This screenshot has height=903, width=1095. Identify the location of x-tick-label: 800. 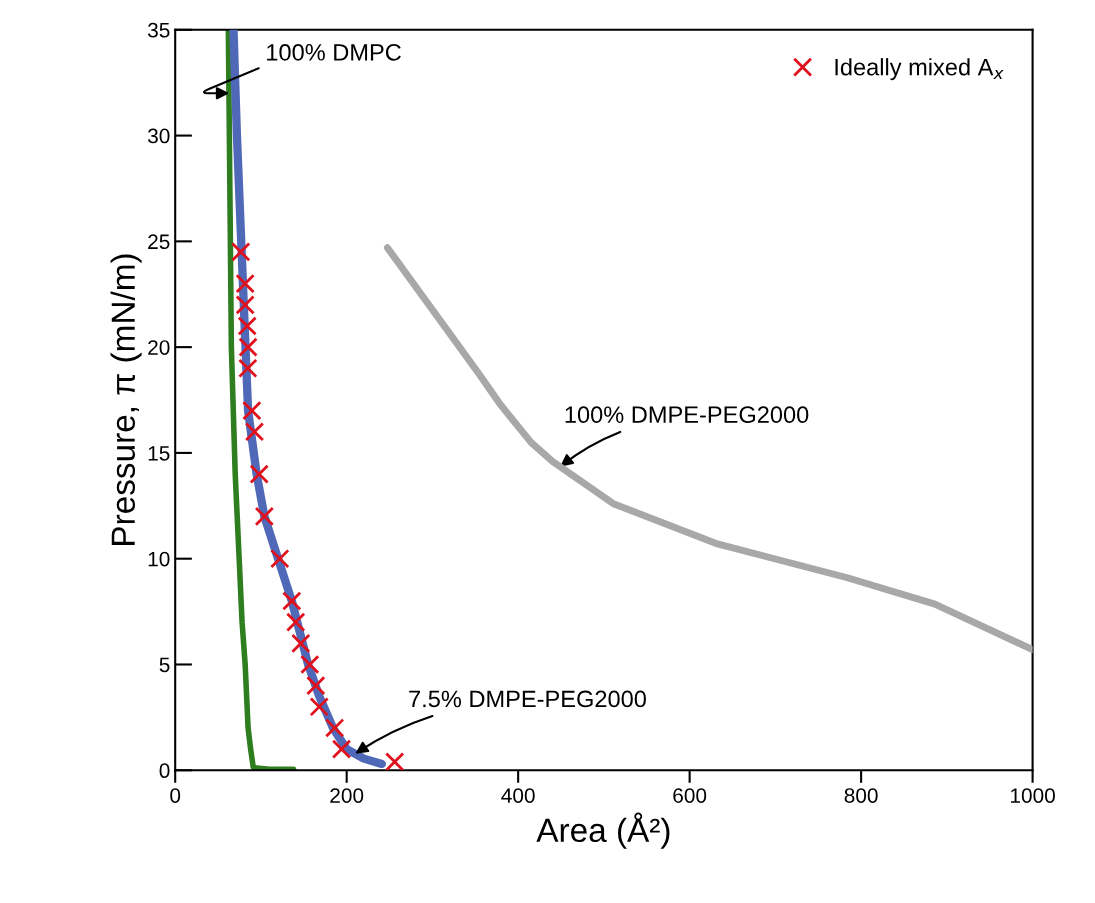
(861, 795).